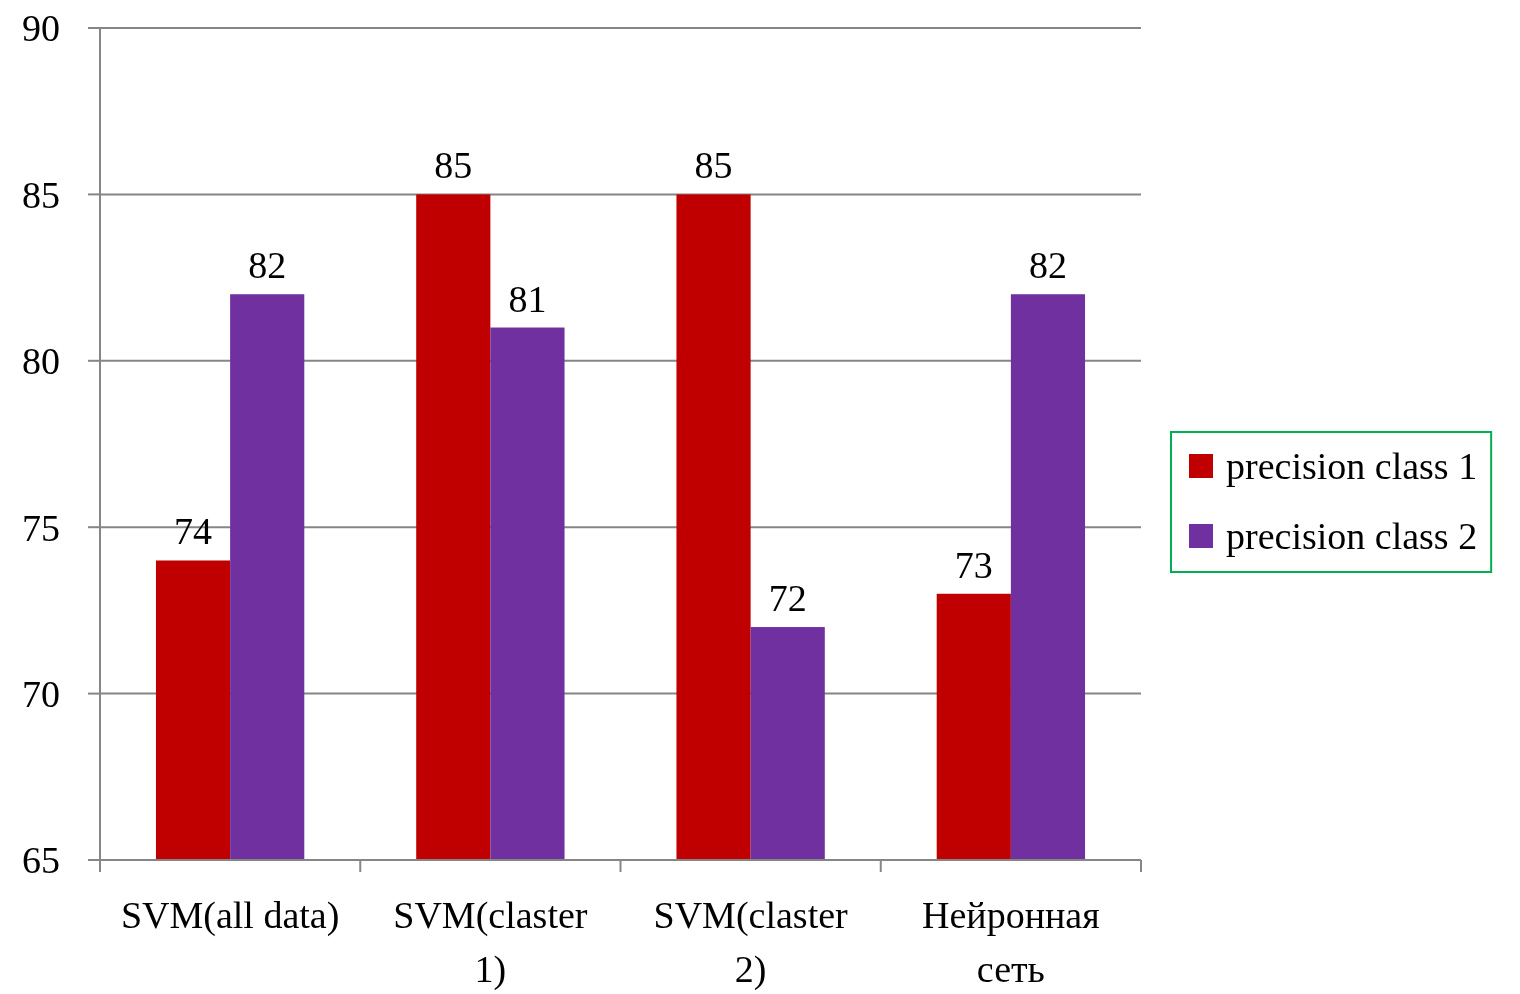 The image size is (1520, 994). Describe the element at coordinates (41, 361) in the screenshot. I see `y-tick-label: 80` at that location.